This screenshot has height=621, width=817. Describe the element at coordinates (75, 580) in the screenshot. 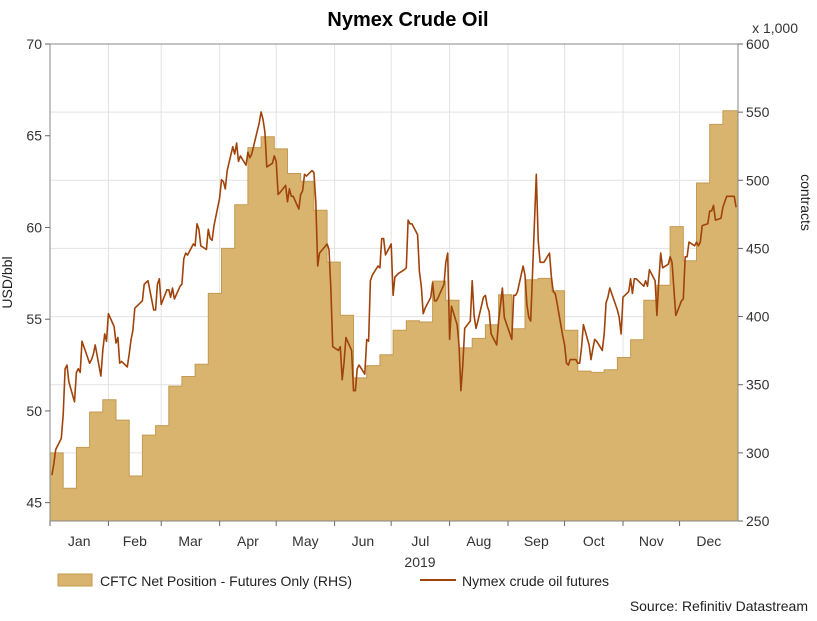

I see `legend-swatch-cftc` at that location.